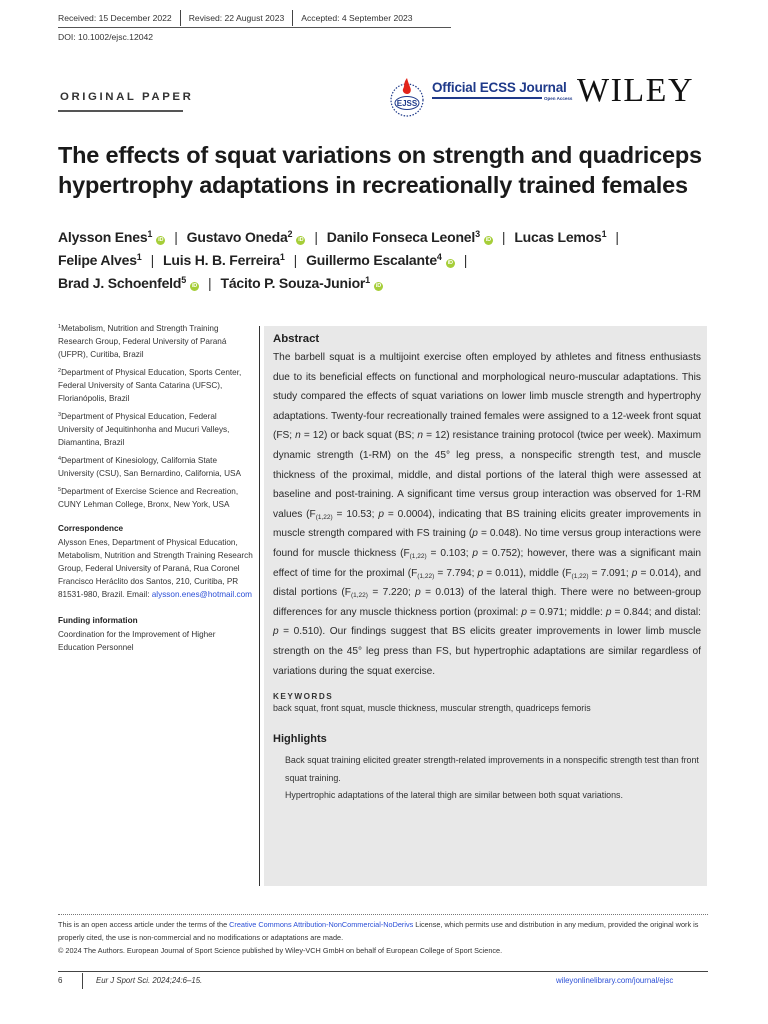 This screenshot has width=768, height=1024. Describe the element at coordinates (149, 980) in the screenshot. I see `journal-citation: Eur J Sport Sci. 2024;24:6–15.` at that location.